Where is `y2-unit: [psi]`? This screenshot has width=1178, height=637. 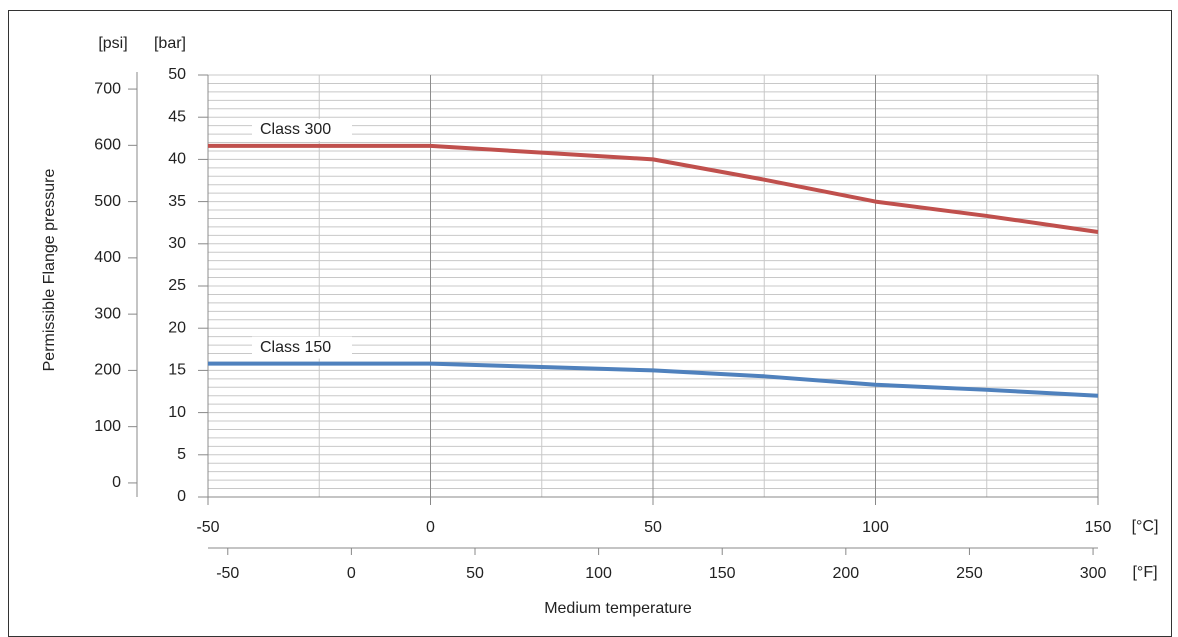 y2-unit: [psi] is located at coordinates (112, 43).